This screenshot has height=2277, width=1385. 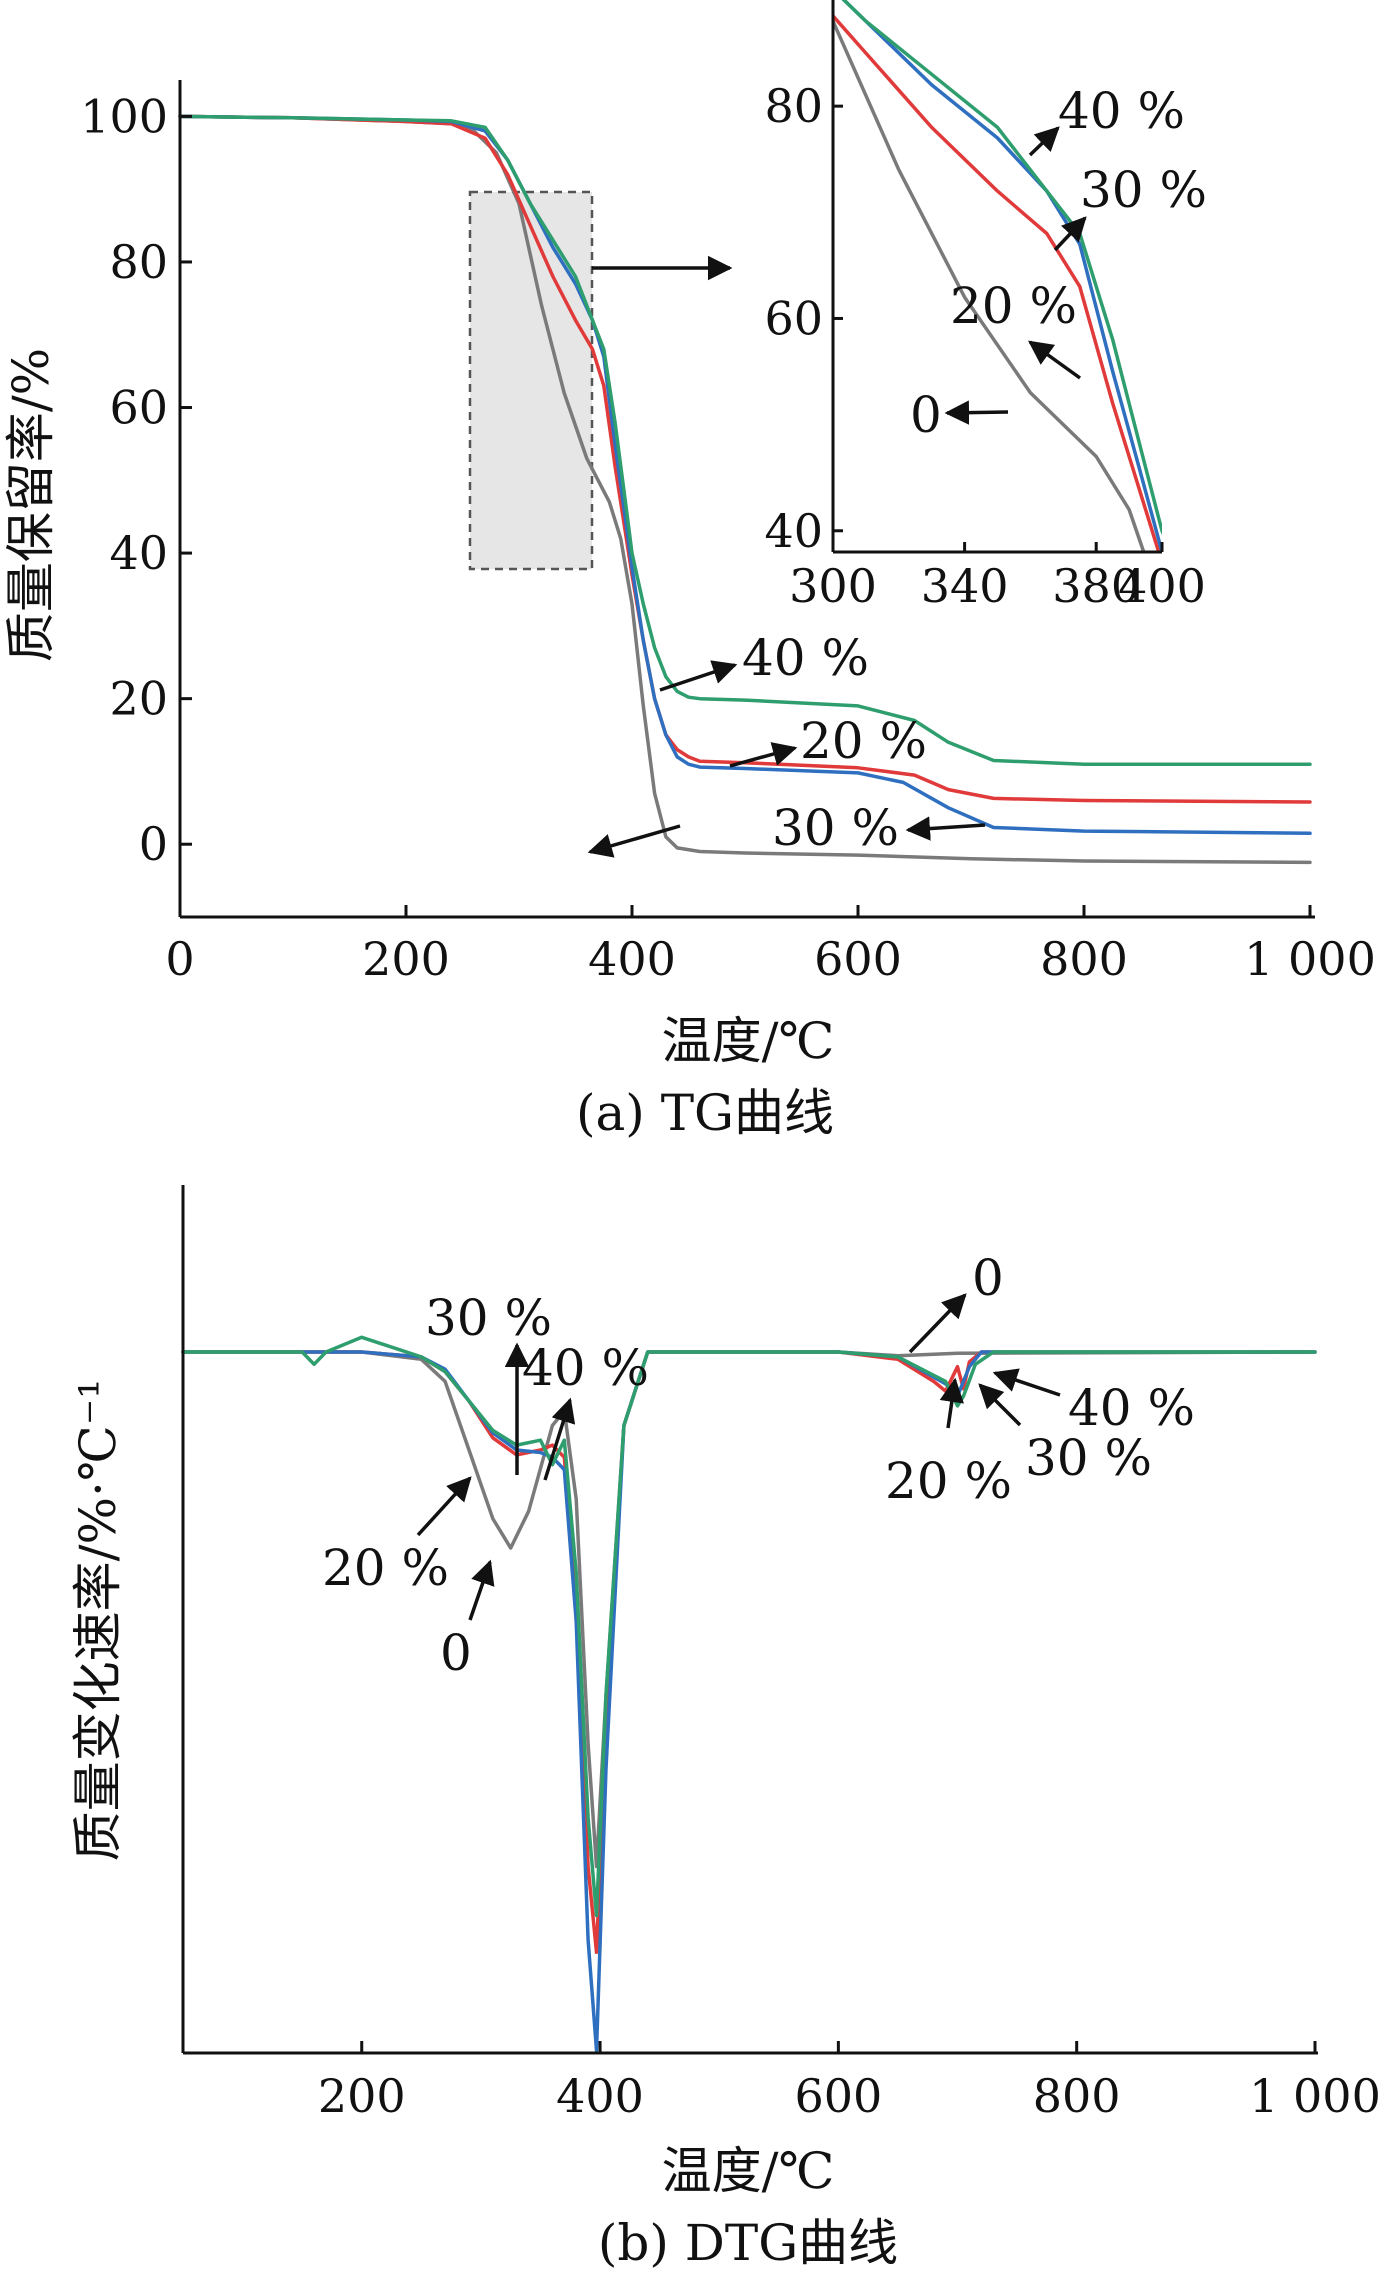 What do you see at coordinates (1084, 959) in the screenshot?
I see `tg-x-tick-label: 800` at bounding box center [1084, 959].